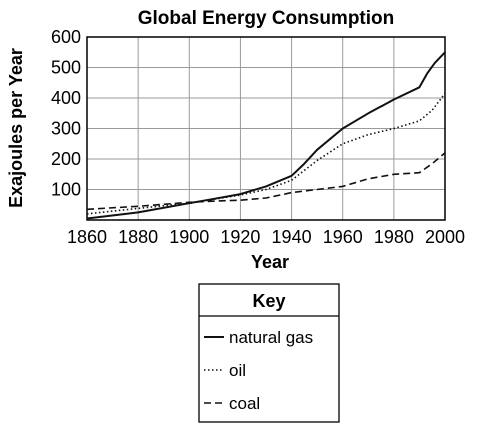 This screenshot has width=477, height=434. I want to click on x-tick-label: 1980, so click(394, 237).